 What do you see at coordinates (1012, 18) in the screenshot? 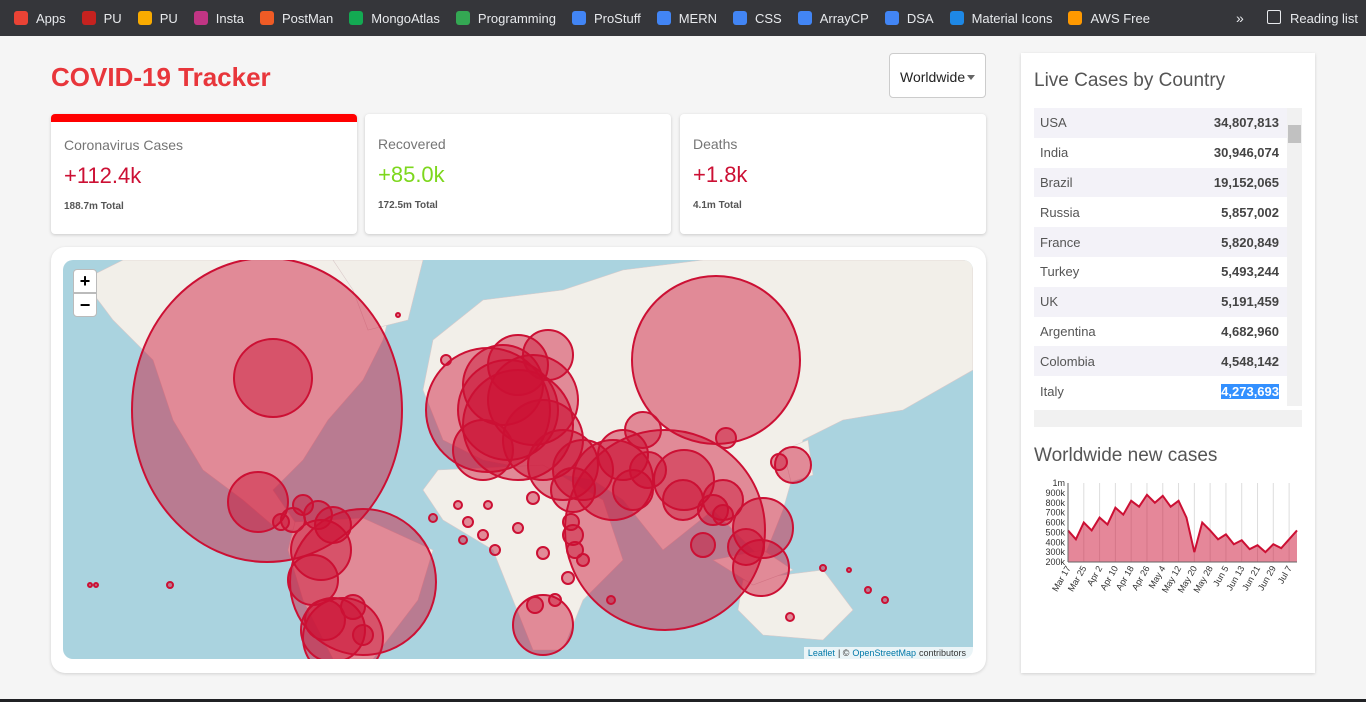
I see `bookmark-label: Material Icons` at bounding box center [1012, 18].